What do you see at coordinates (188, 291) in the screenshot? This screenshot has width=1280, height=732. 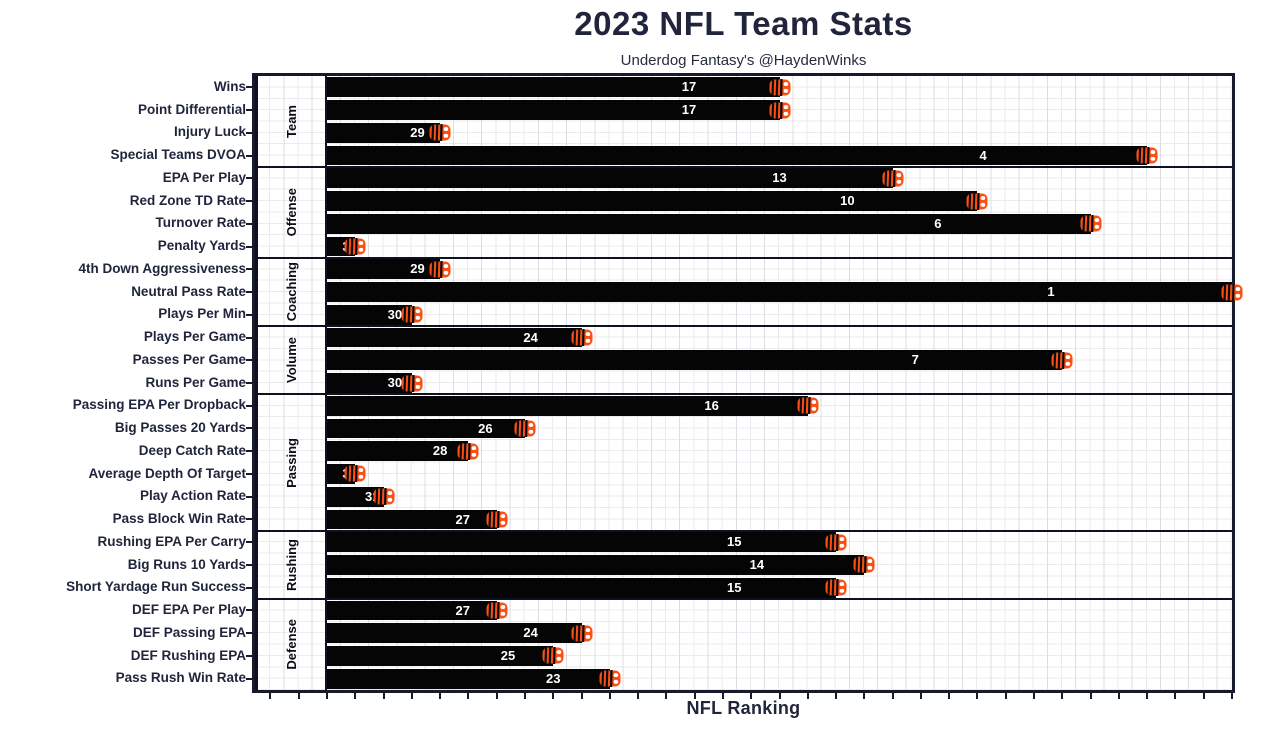 I see `y-tick-label: Neutral Pass Rate` at bounding box center [188, 291].